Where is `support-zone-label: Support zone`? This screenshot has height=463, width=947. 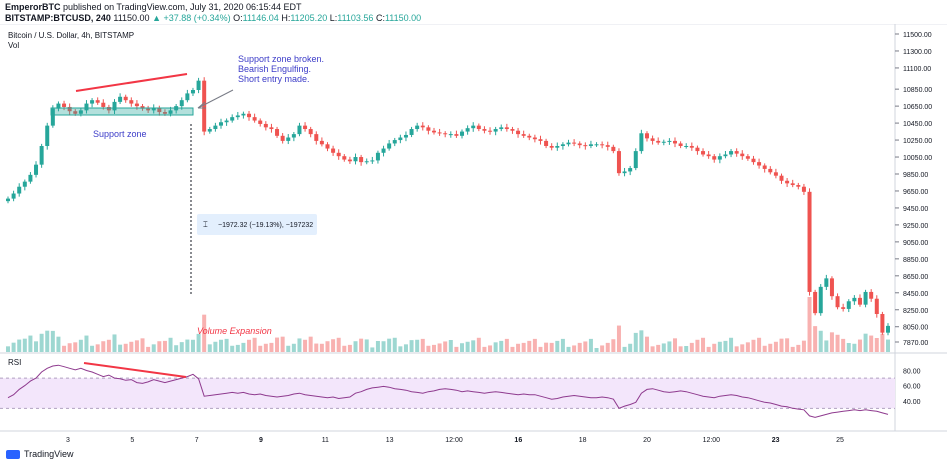
support-zone-label: Support zone is located at coordinates (120, 134).